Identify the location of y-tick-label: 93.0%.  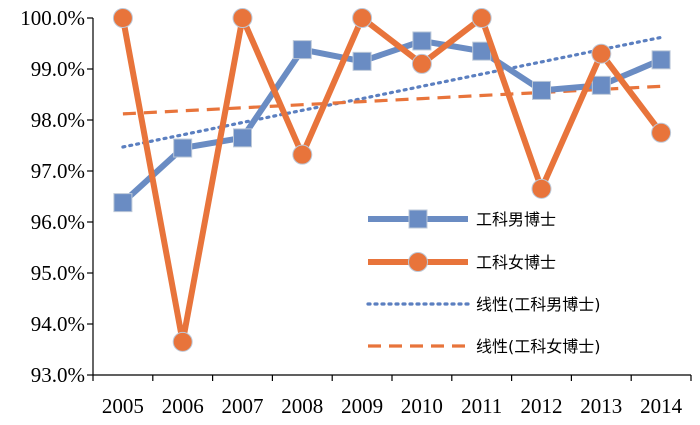
(58, 375).